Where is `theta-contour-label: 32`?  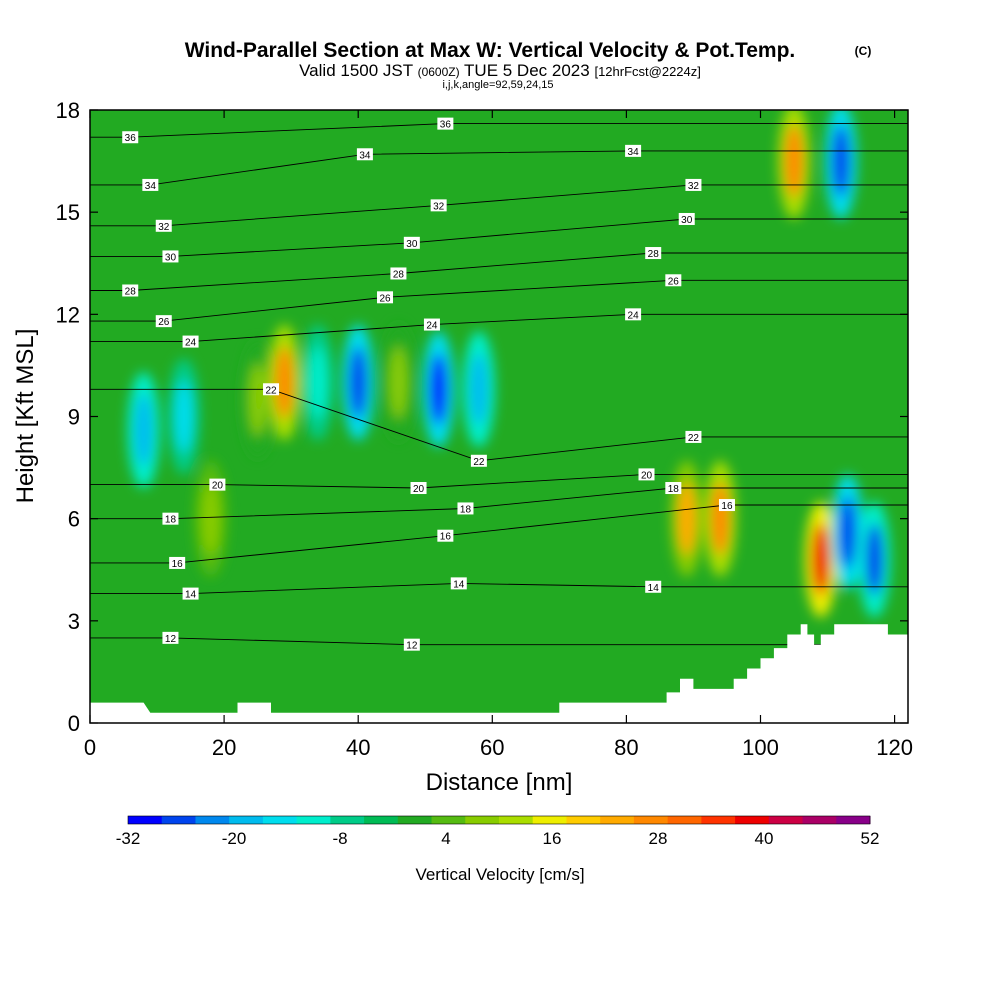
theta-contour-label: 32 is located at coordinates (438, 205).